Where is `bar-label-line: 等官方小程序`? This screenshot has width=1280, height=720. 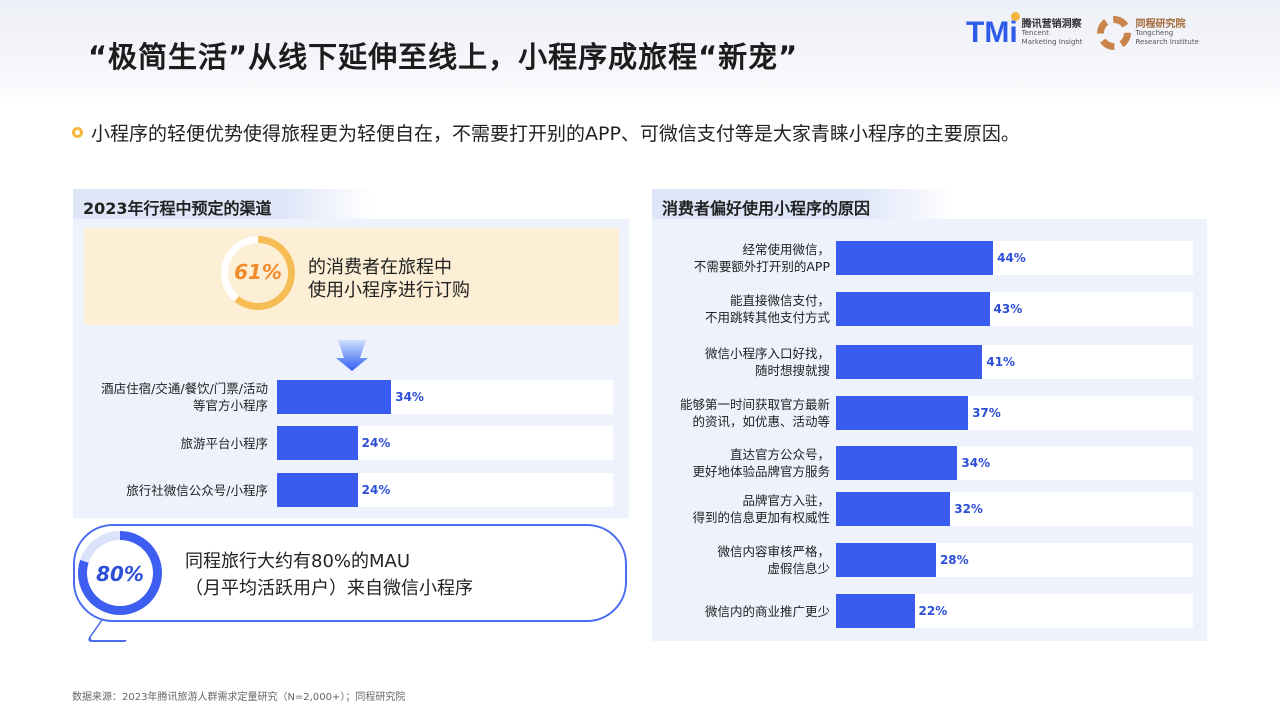 bar-label-line: 等官方小程序 is located at coordinates (230, 405).